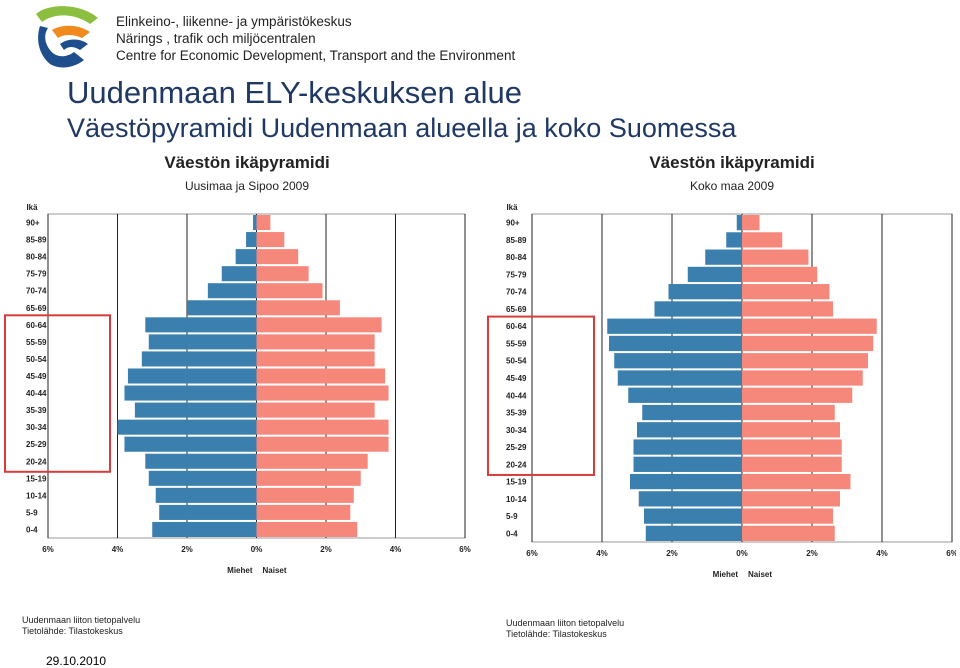 The image size is (960, 668). What do you see at coordinates (247, 186) in the screenshot?
I see `chart-subtitle: Uusimaa ja Sipoo 2009` at bounding box center [247, 186].